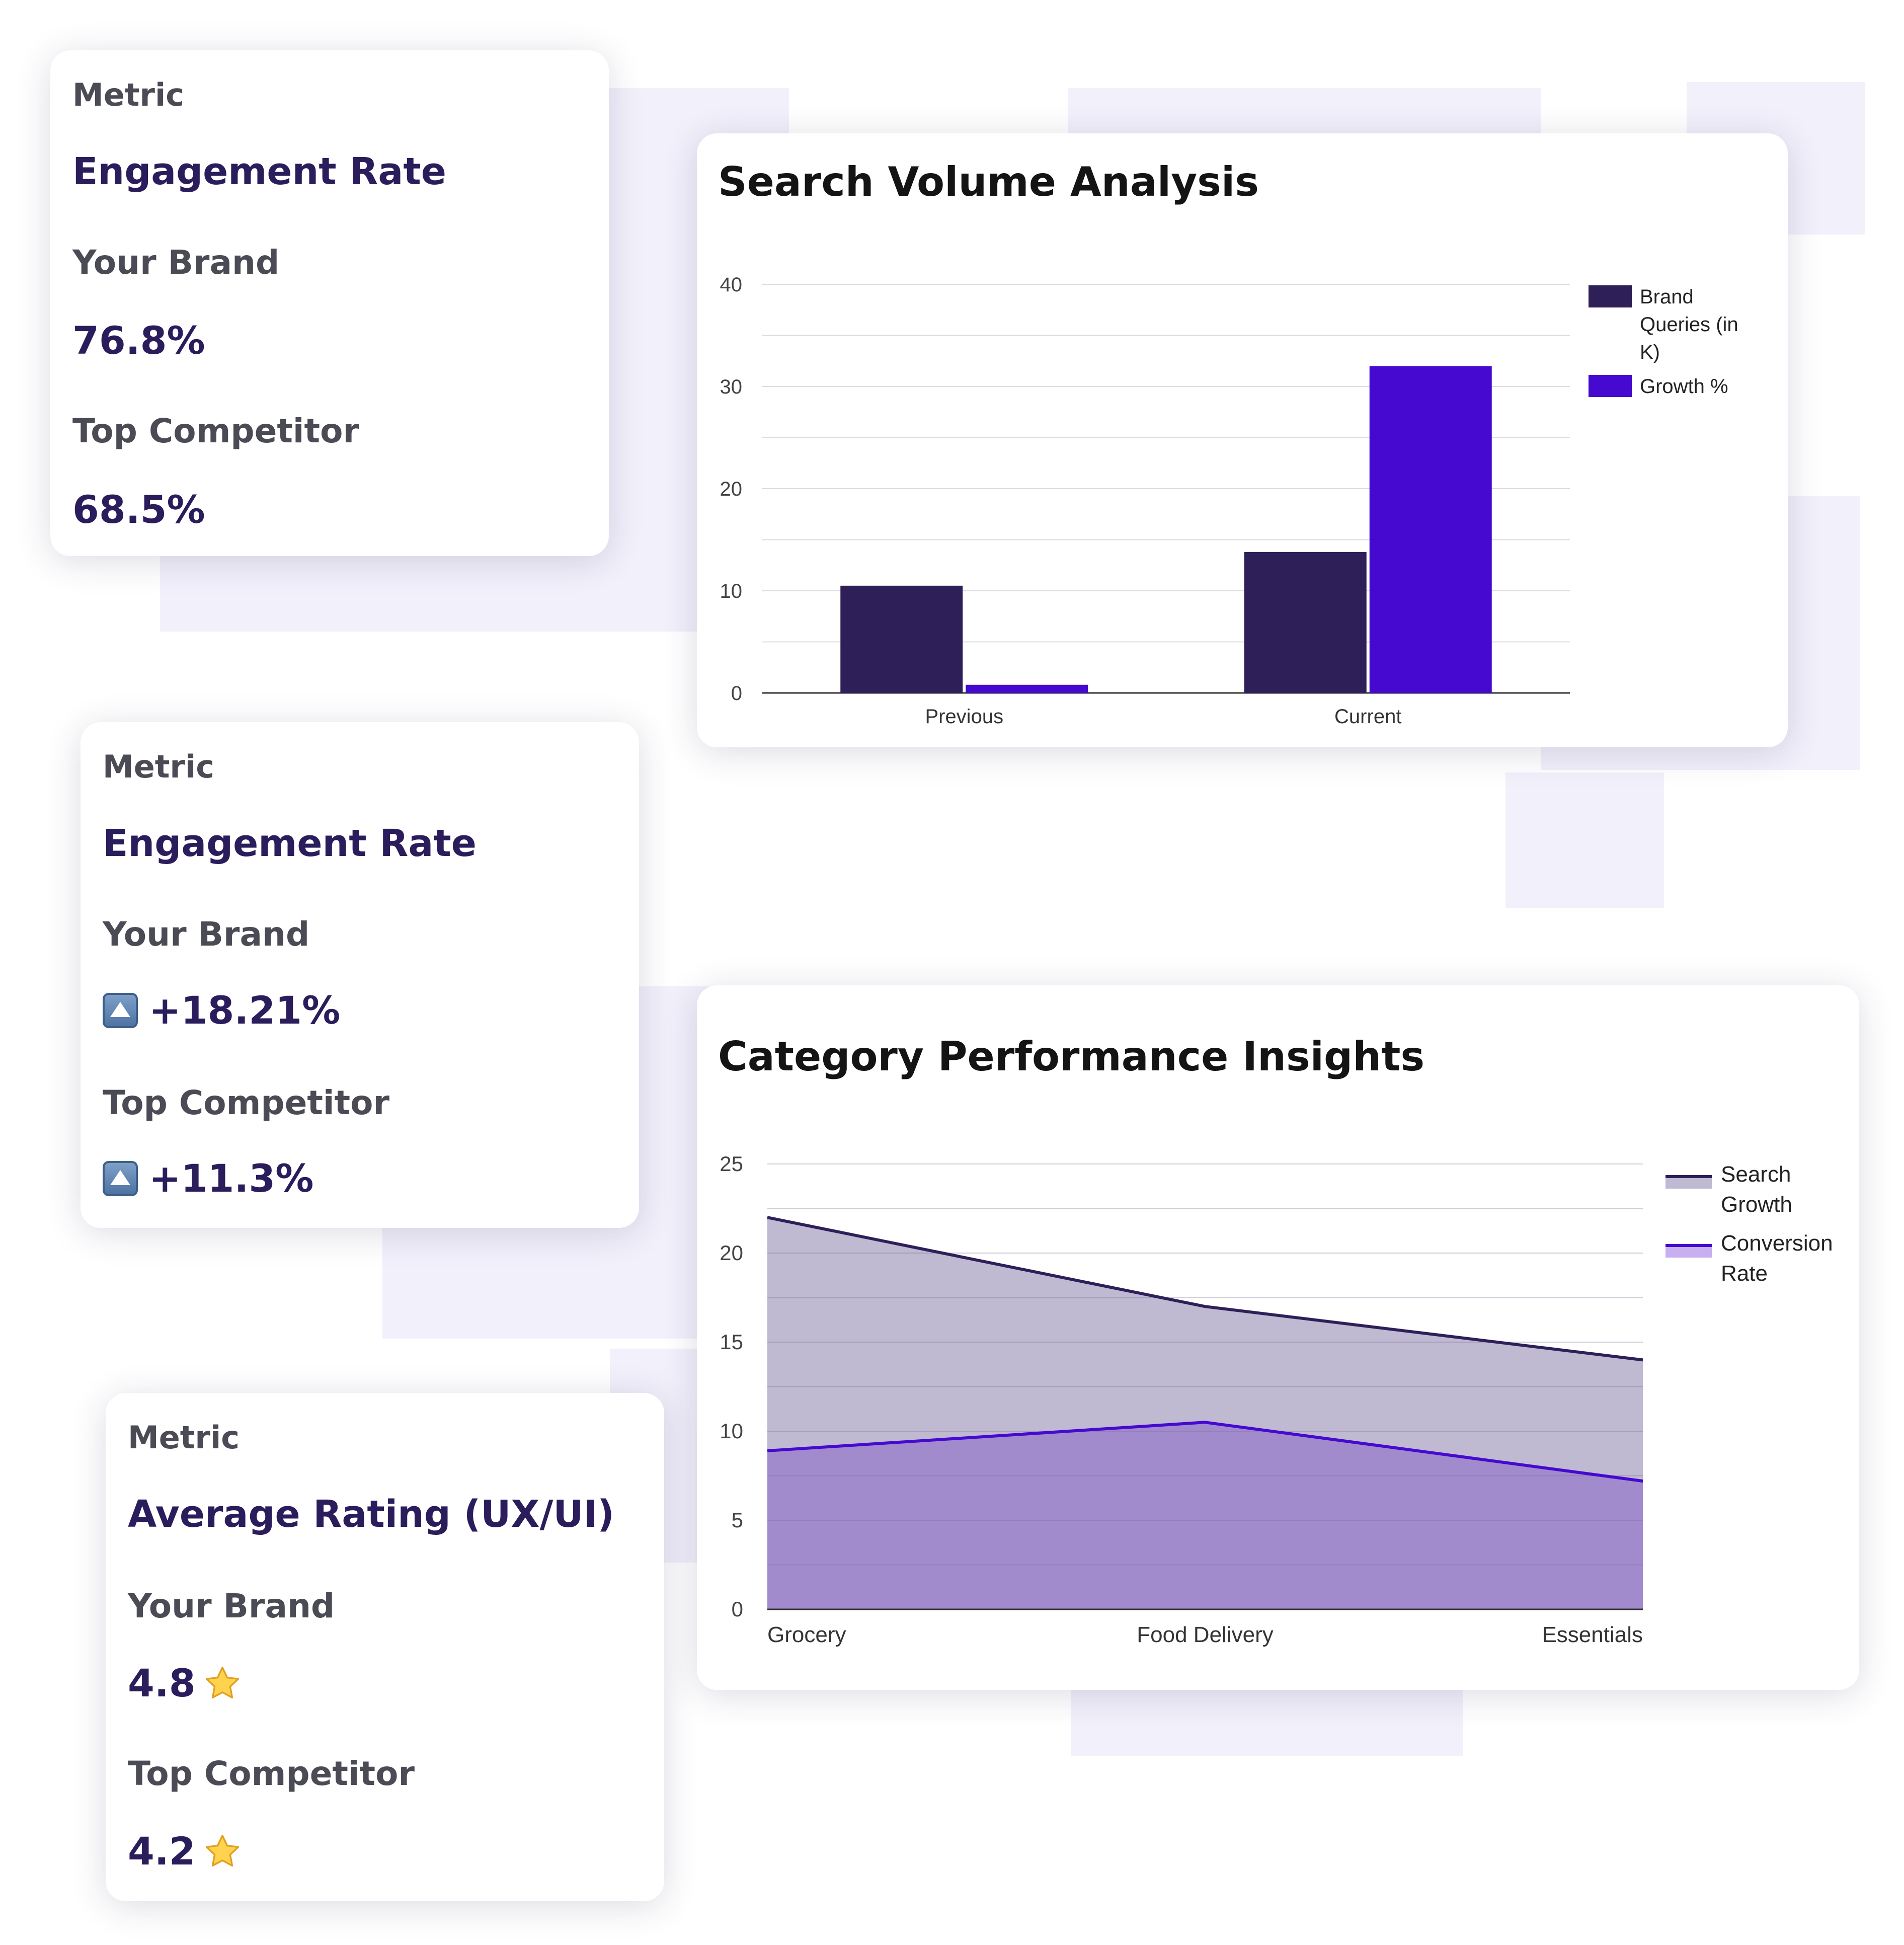  I want to click on x-tick-label: Grocery, so click(807, 1635).